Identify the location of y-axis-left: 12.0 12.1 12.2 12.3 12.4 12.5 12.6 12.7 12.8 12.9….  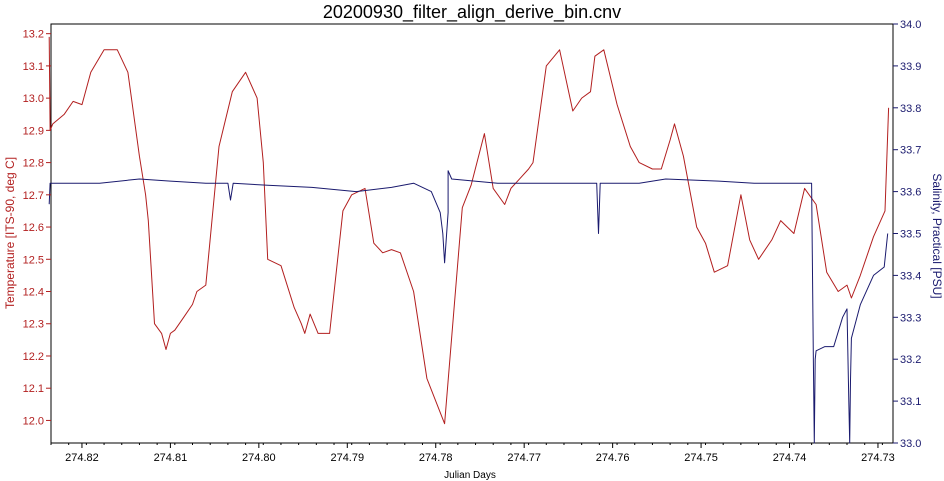
(37, 228).